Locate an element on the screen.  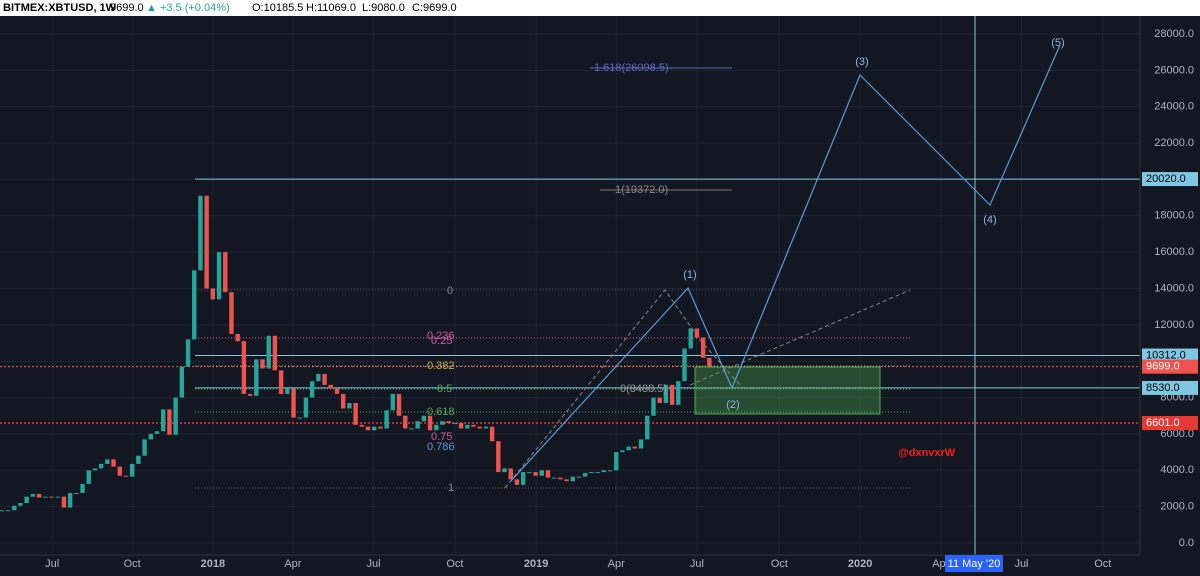
x-tick-label: 2018 is located at coordinates (213, 564).